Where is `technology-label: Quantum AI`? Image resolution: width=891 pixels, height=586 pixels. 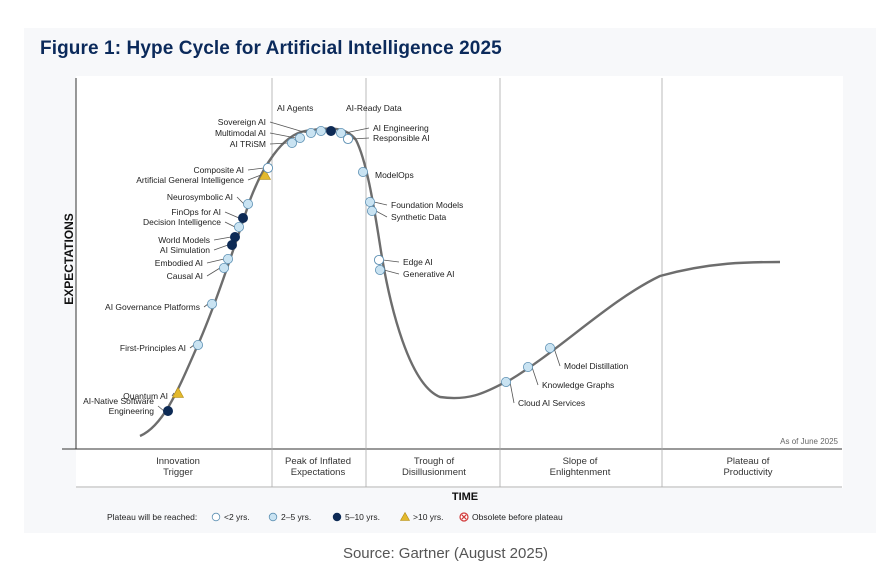 technology-label: Quantum AI is located at coordinates (145, 396).